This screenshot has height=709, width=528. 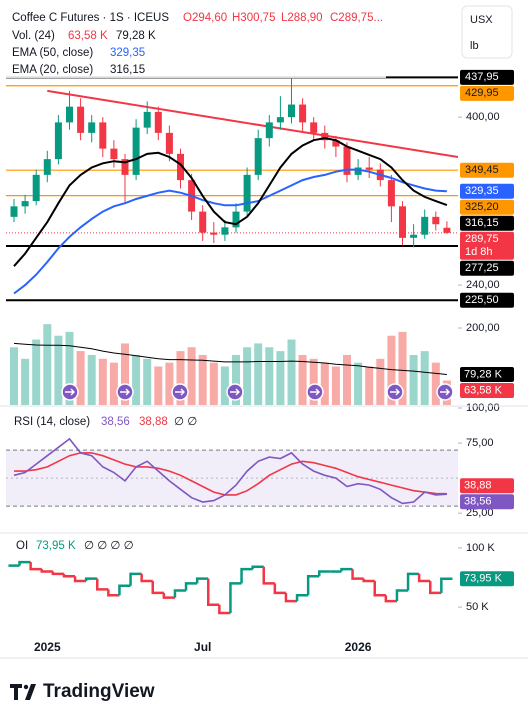 What do you see at coordinates (482, 268) in the screenshot?
I see `price-label: 277,25` at bounding box center [482, 268].